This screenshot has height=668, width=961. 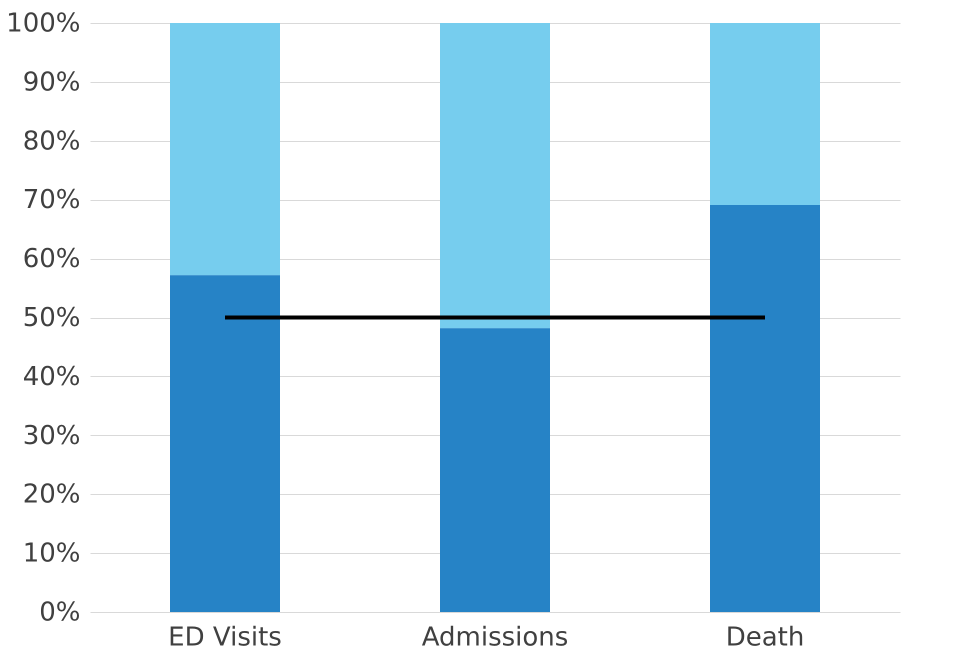 I want to click on y-tick-label: 40%, so click(x=51, y=377).